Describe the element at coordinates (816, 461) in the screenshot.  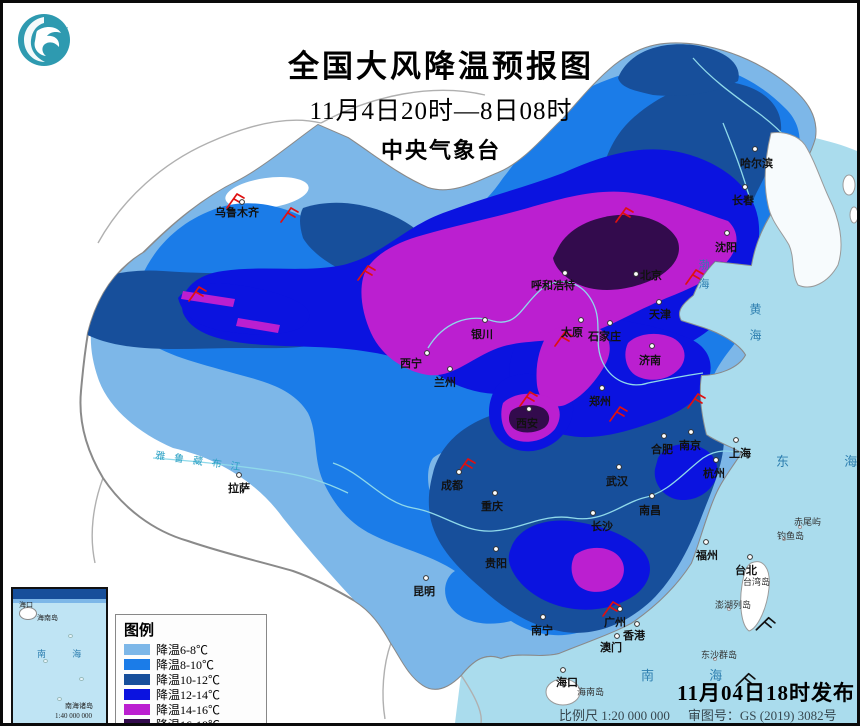
I see `sea-label-east-china-sea: 东 海` at that location.